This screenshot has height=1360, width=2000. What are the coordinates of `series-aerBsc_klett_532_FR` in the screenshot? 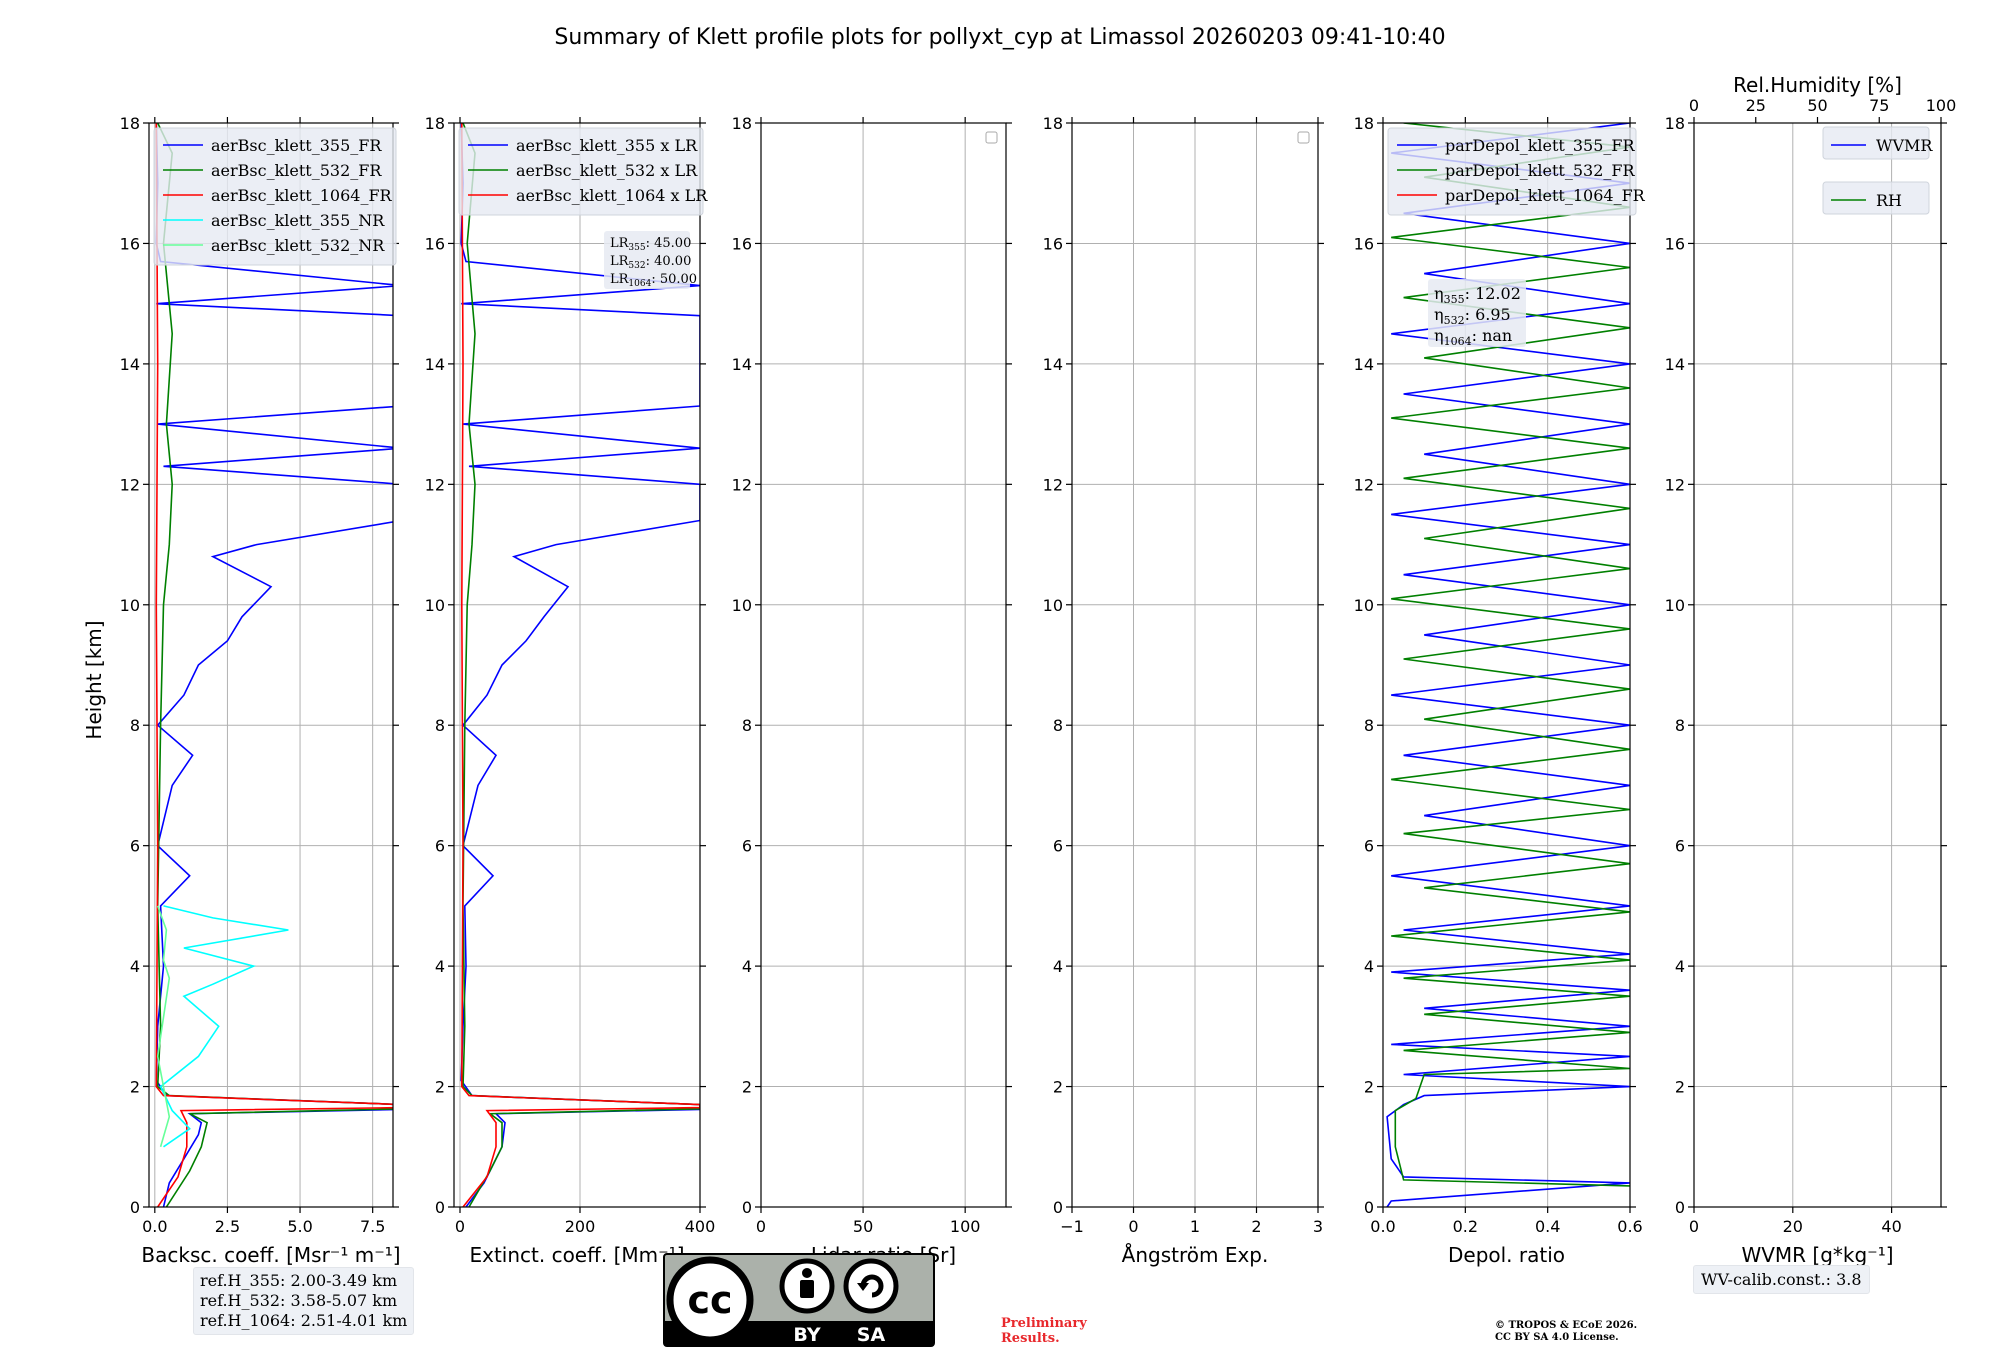 It's located at (274, 665).